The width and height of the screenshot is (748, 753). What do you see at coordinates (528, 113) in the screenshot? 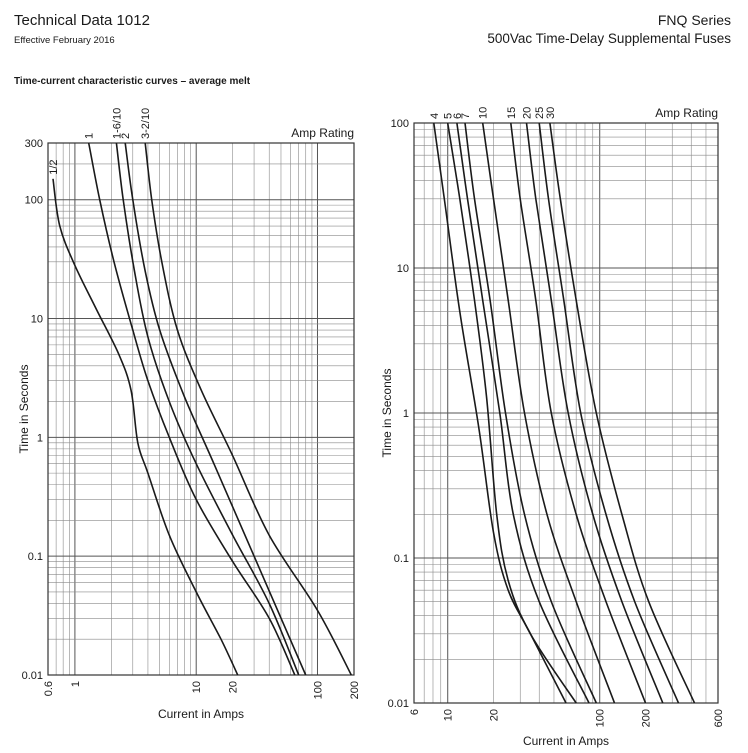
I see `series-label-20: 20` at bounding box center [528, 113].